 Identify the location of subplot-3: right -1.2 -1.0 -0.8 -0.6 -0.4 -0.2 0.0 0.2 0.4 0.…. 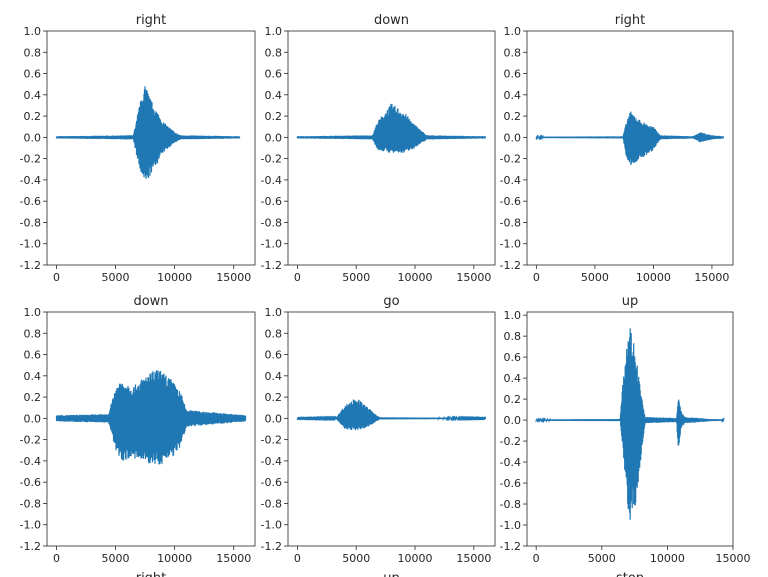
(617, 148).